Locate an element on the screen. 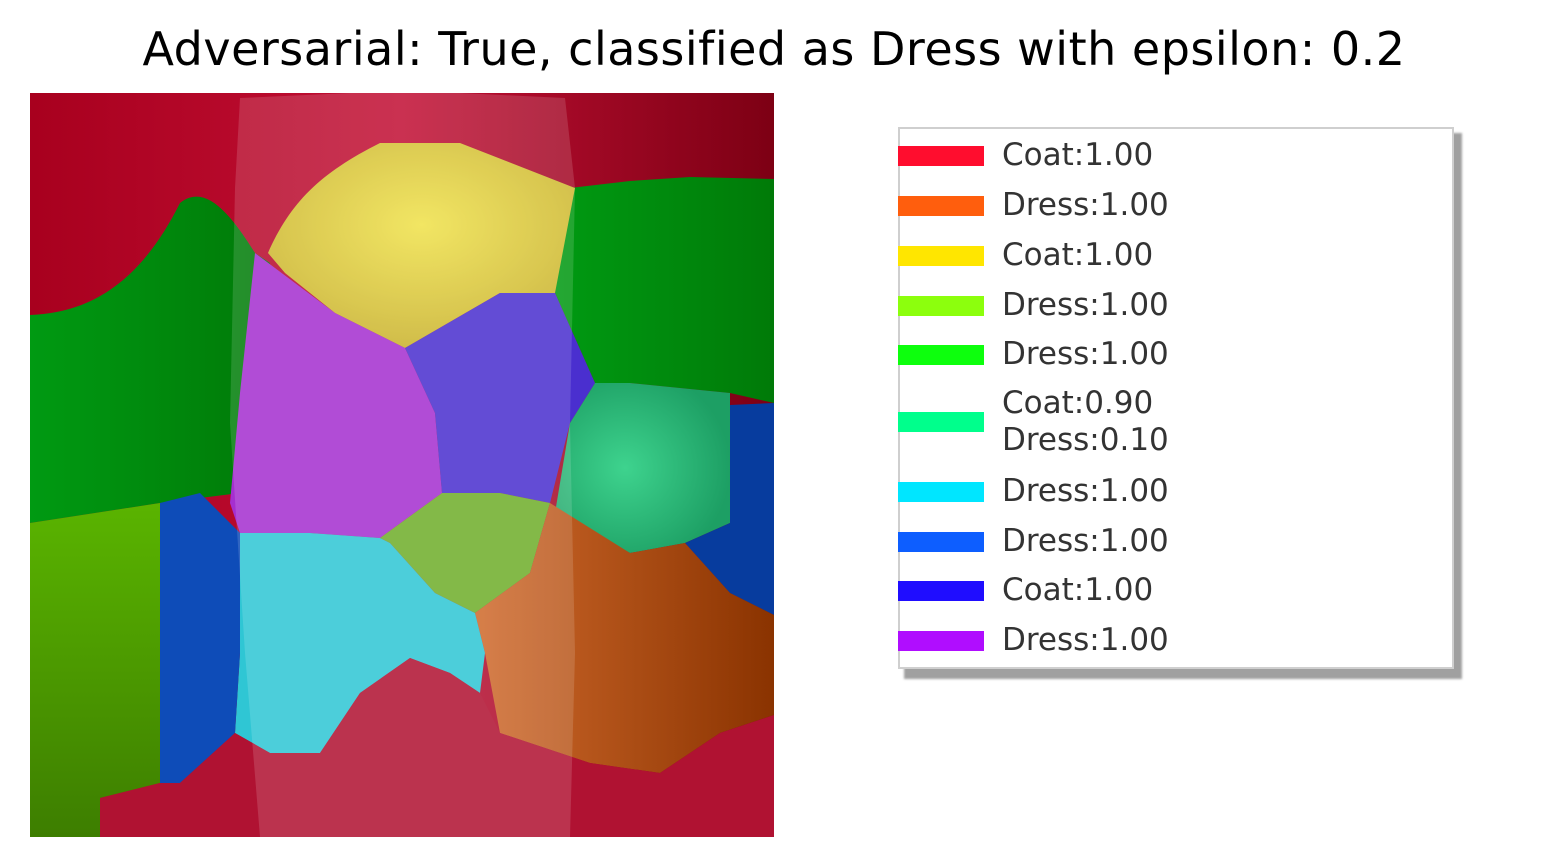 Image resolution: width=1548 pixels, height=867 pixels. region-dress-blue-right is located at coordinates (729, 509).